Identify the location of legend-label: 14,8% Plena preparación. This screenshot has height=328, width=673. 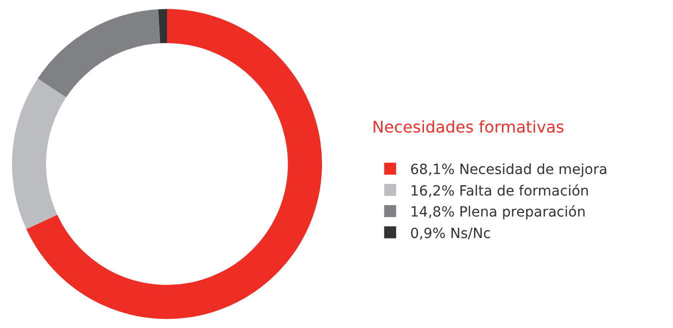
(498, 212).